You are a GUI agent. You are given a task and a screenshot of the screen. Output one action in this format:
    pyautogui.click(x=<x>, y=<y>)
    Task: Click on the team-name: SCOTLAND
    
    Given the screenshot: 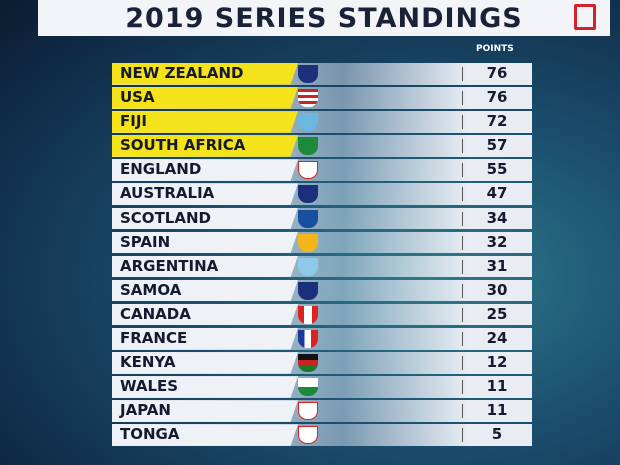 What is the action you would take?
    pyautogui.click(x=205, y=218)
    